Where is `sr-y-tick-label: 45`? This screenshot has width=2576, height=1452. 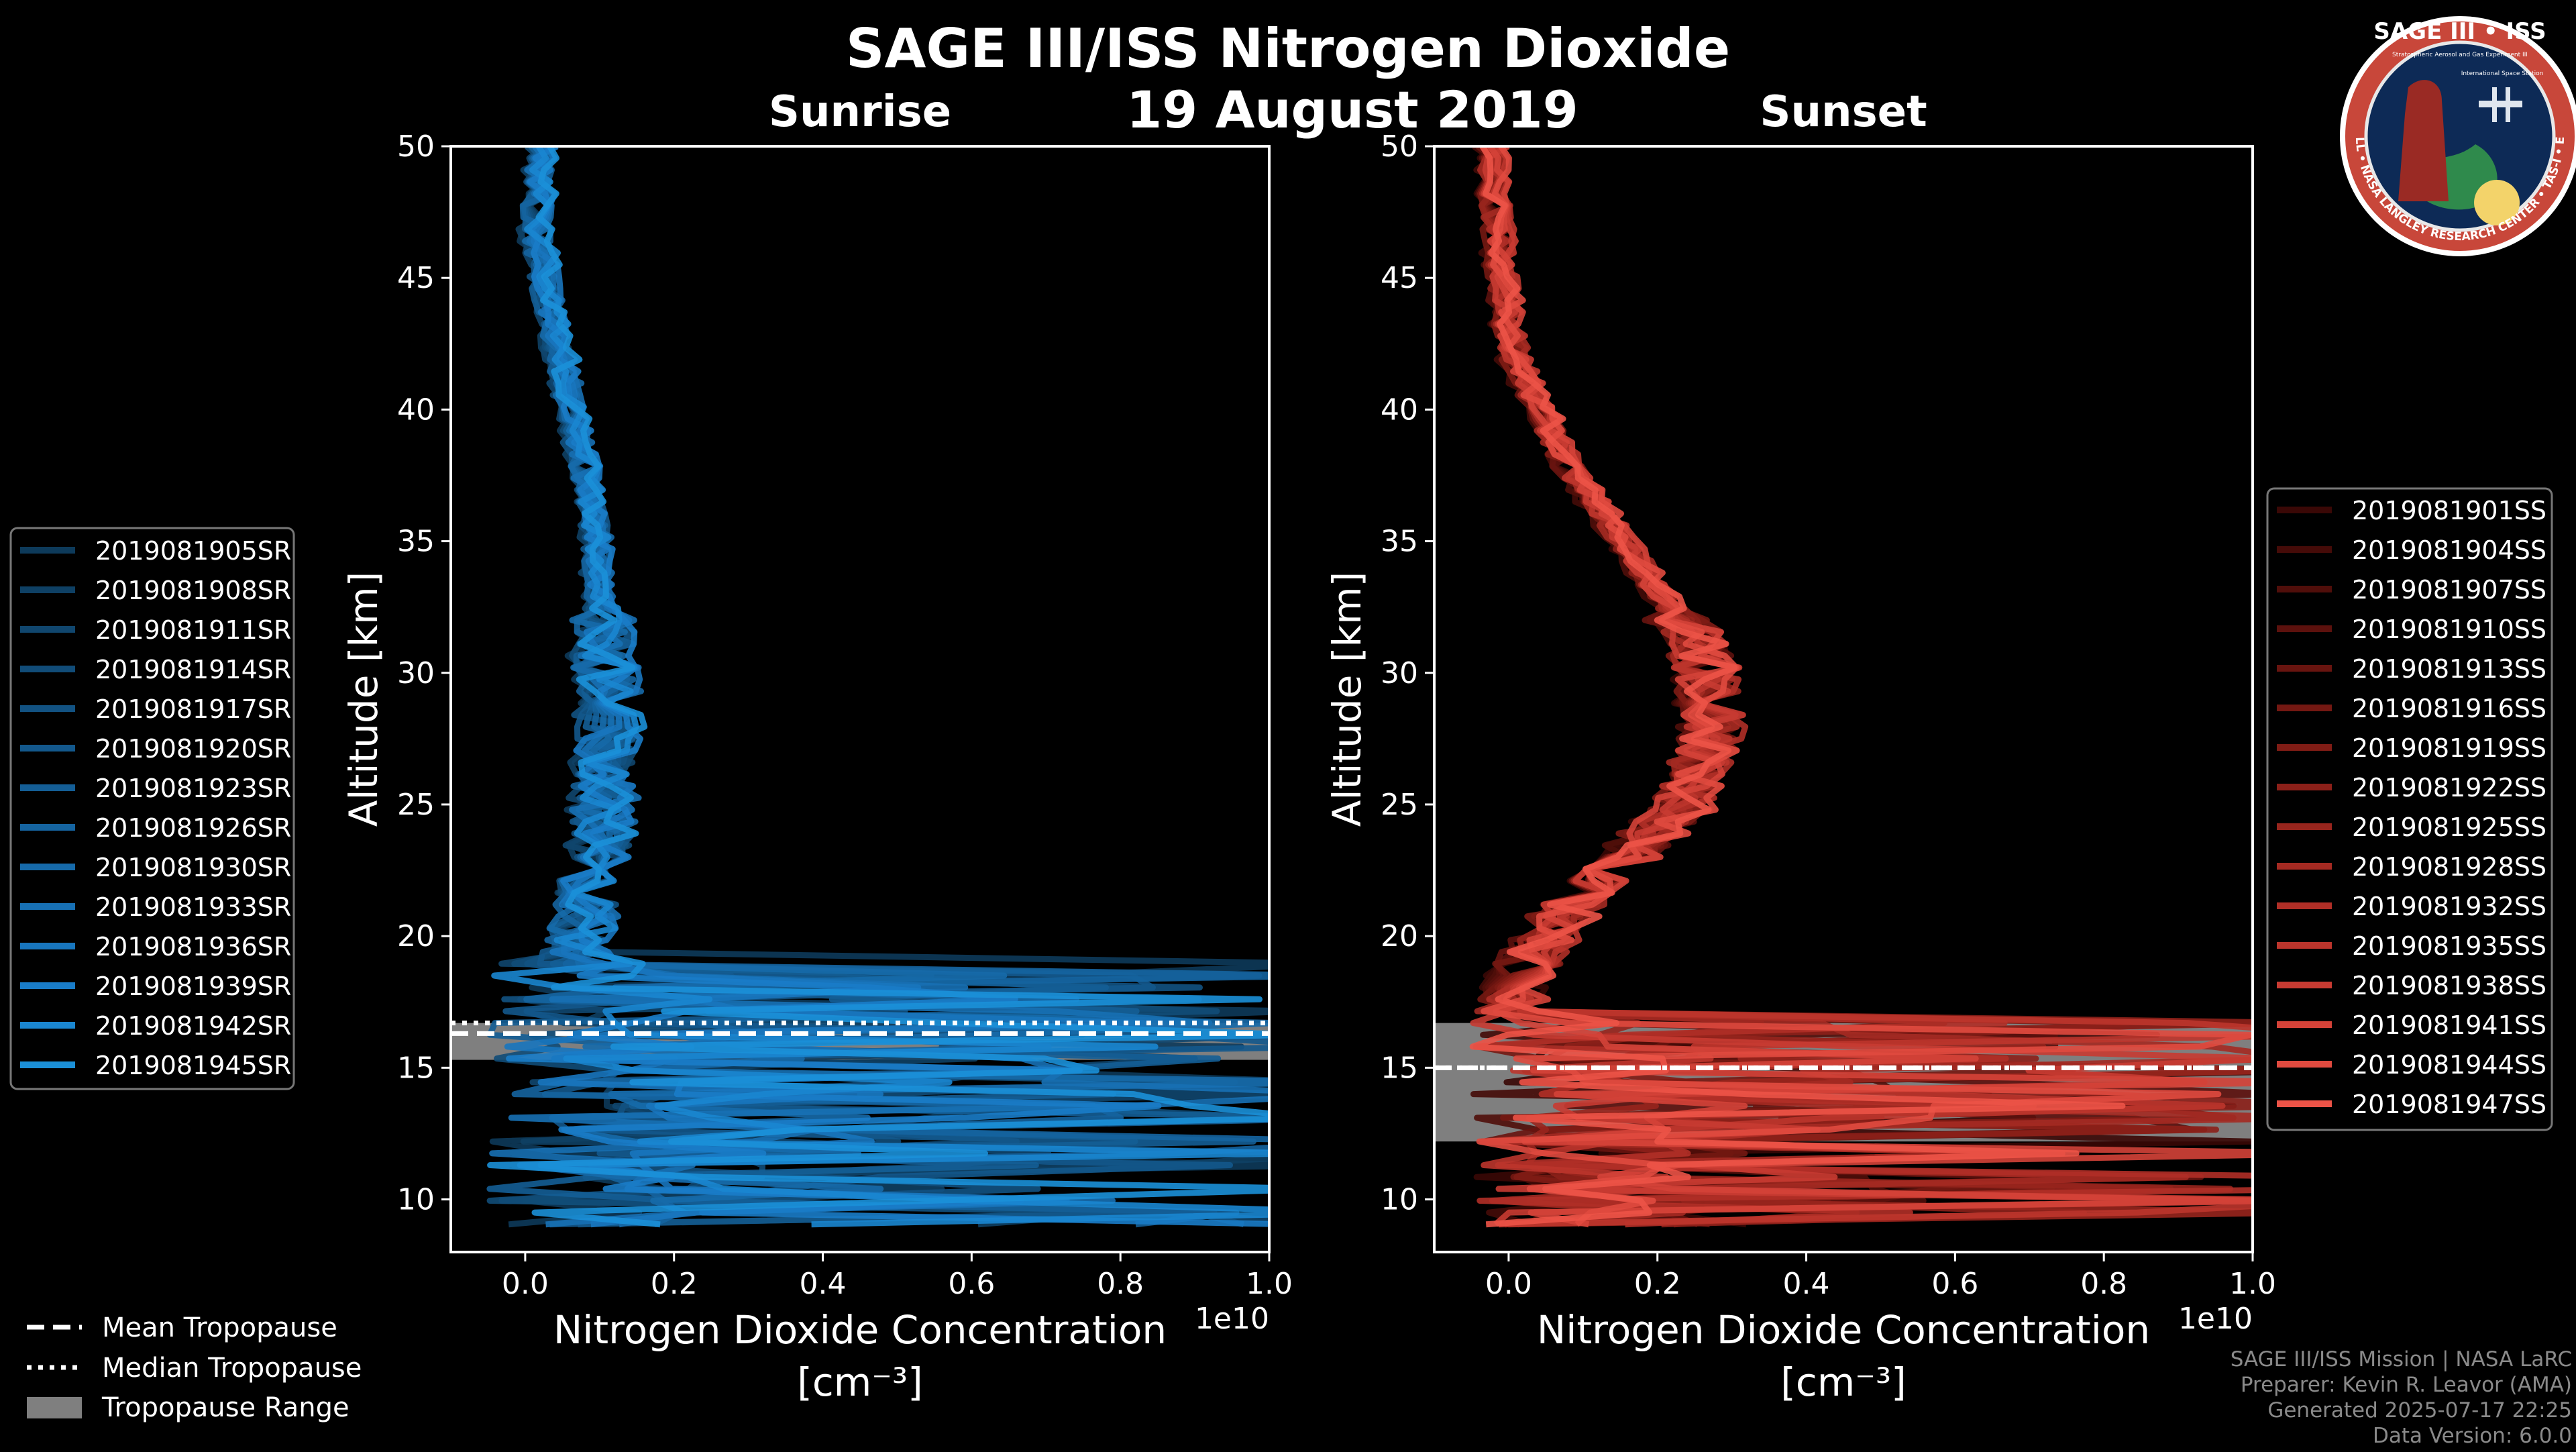
sr-y-tick-label: 45 is located at coordinates (416, 278).